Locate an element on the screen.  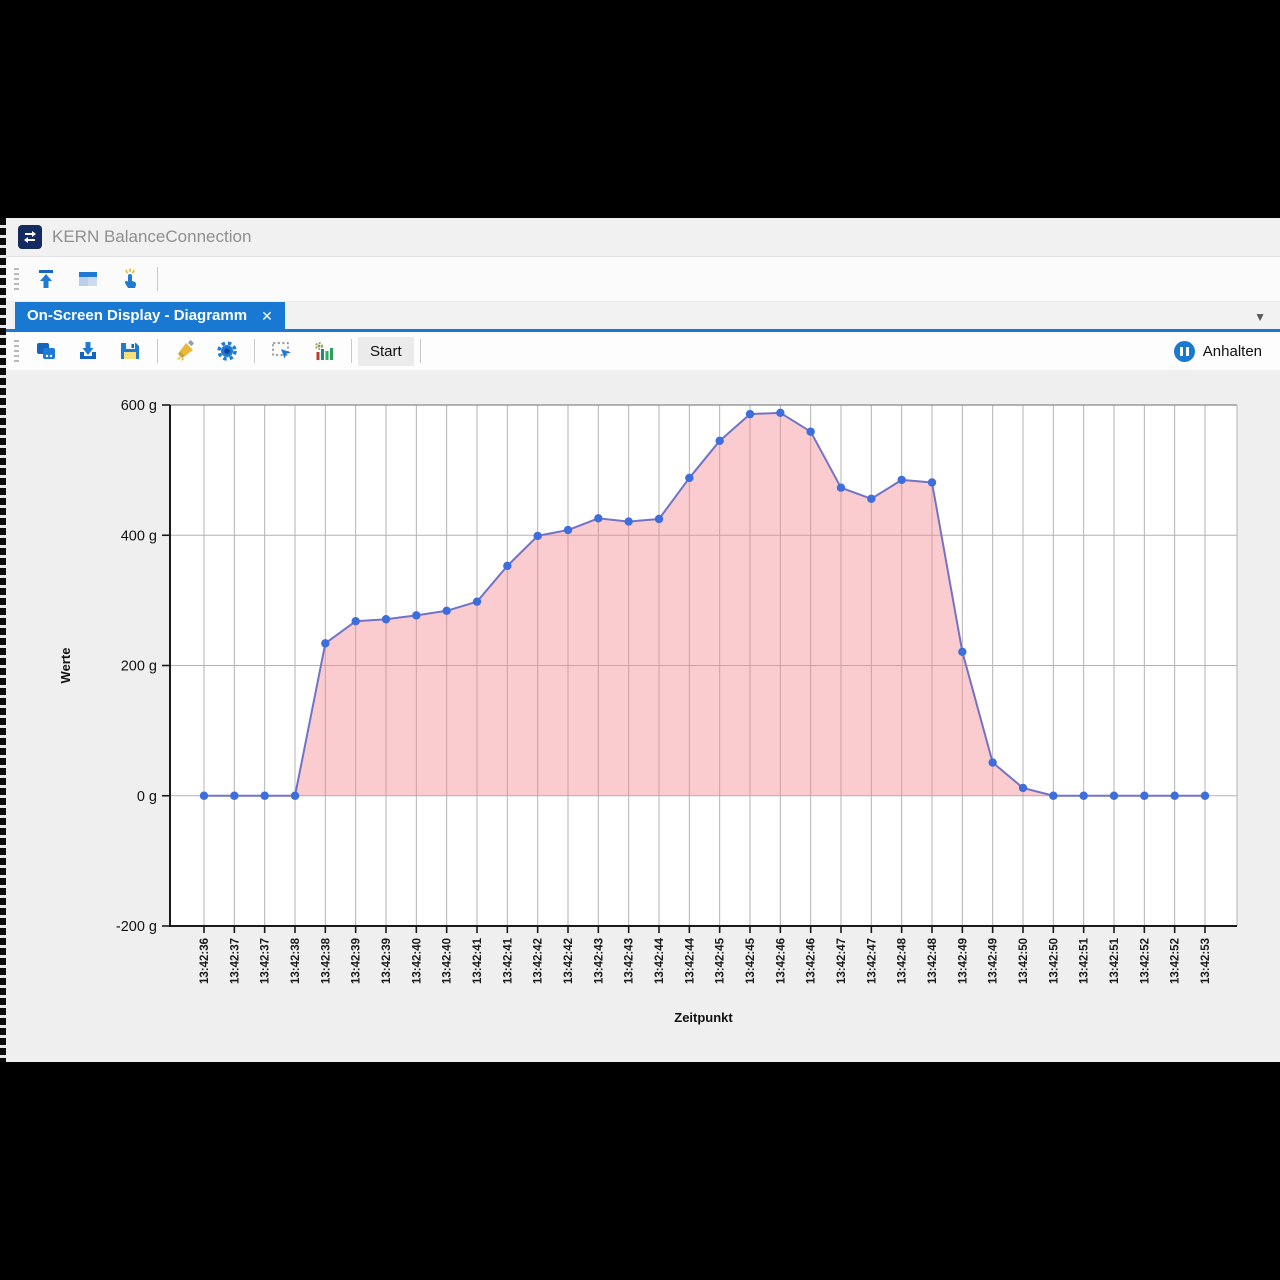
tab-bar: On-Screen Display - Diagramm ✕ ▼ is located at coordinates (643, 317).